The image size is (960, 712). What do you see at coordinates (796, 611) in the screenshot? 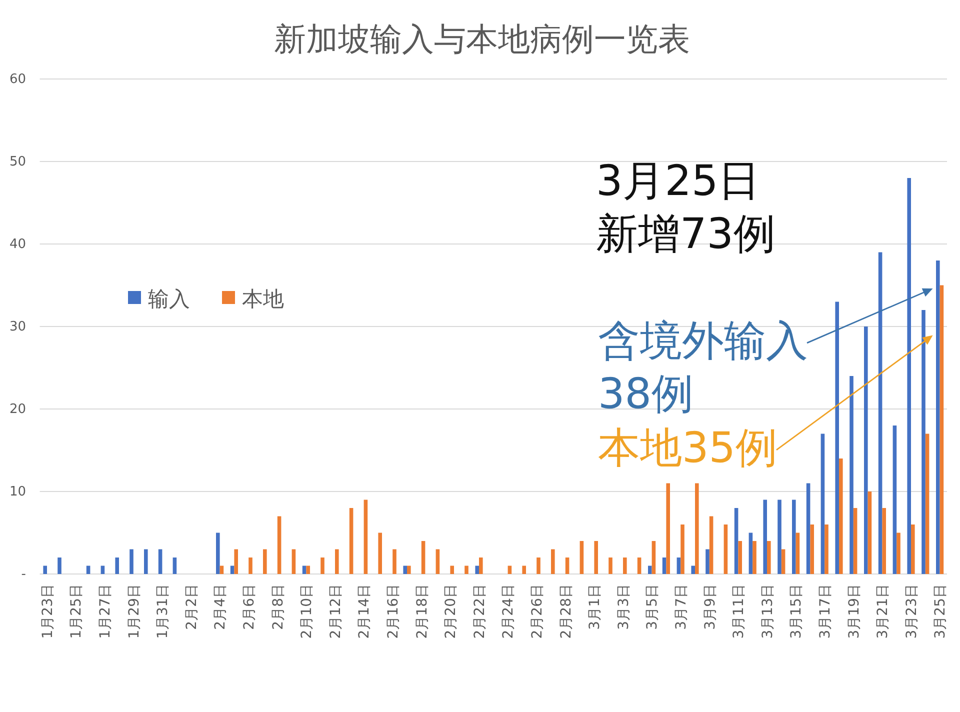
I see `x-tick-label: 3月15日` at bounding box center [796, 611].